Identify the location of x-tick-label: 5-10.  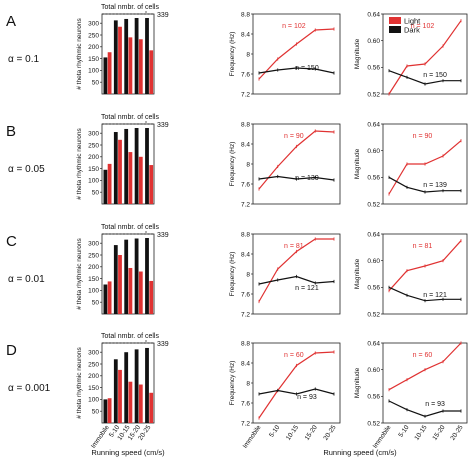
(274, 431).